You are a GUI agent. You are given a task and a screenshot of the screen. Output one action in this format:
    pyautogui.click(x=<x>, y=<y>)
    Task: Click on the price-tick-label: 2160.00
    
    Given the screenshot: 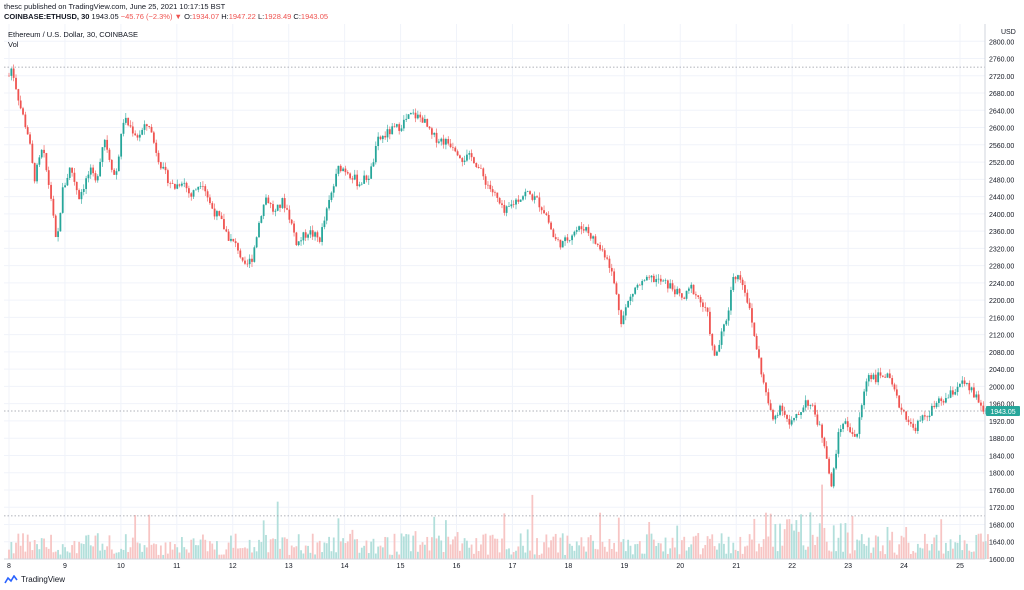 What is the action you would take?
    pyautogui.click(x=1001, y=318)
    